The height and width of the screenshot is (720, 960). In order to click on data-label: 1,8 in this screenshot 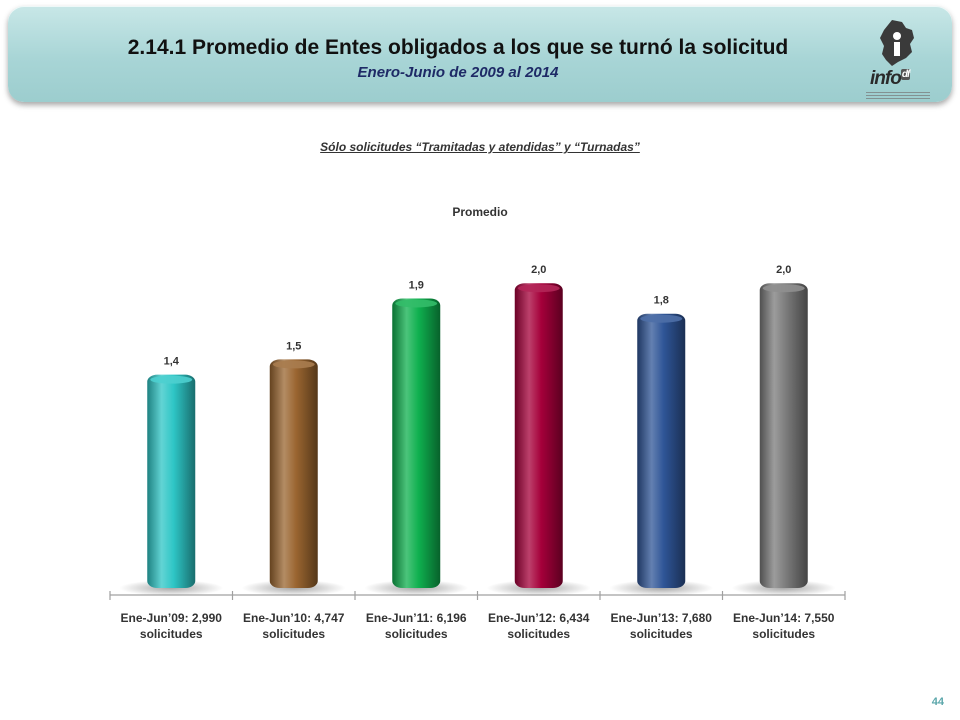, I will do `click(661, 301)`.